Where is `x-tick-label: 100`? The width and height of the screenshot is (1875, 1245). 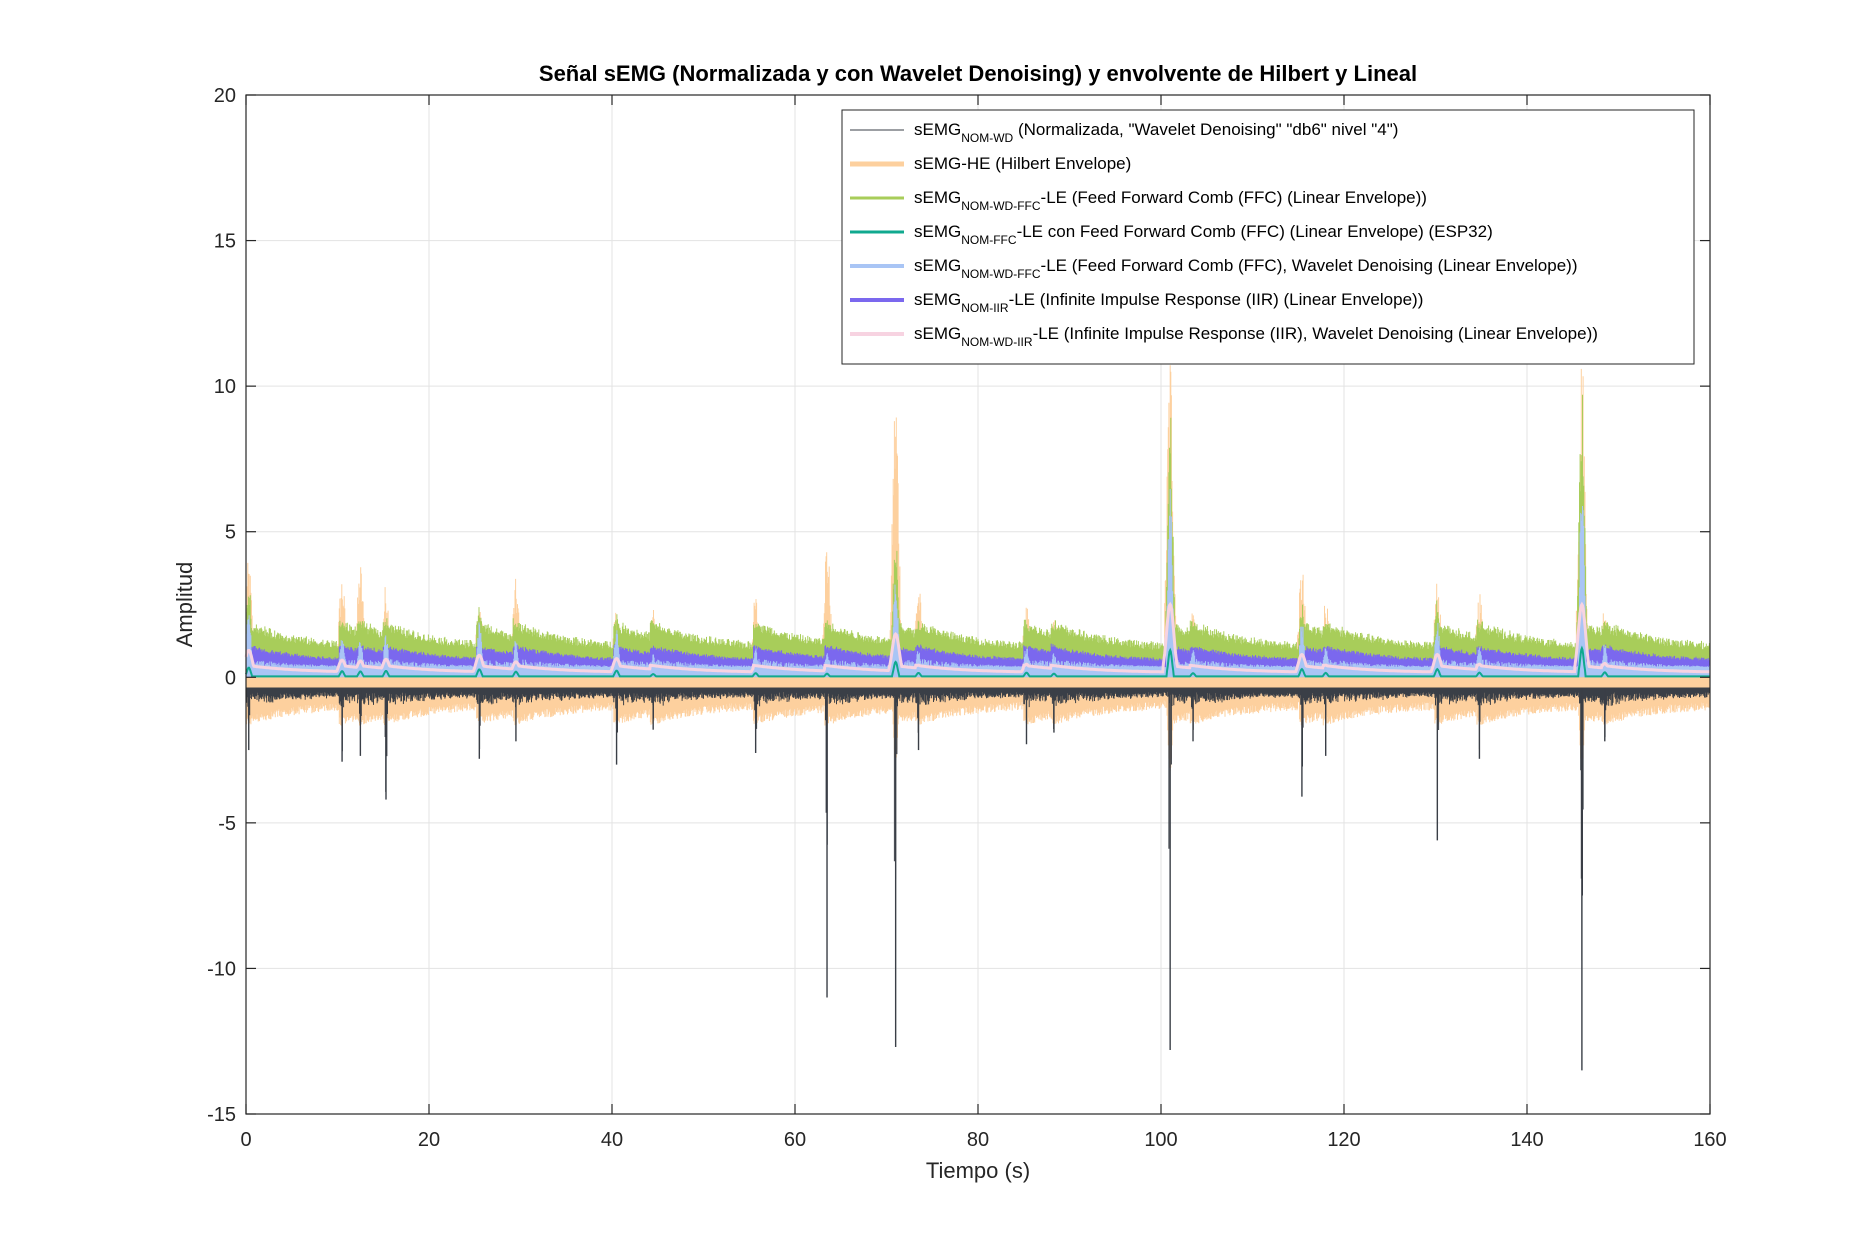 x-tick-label: 100 is located at coordinates (1160, 1140).